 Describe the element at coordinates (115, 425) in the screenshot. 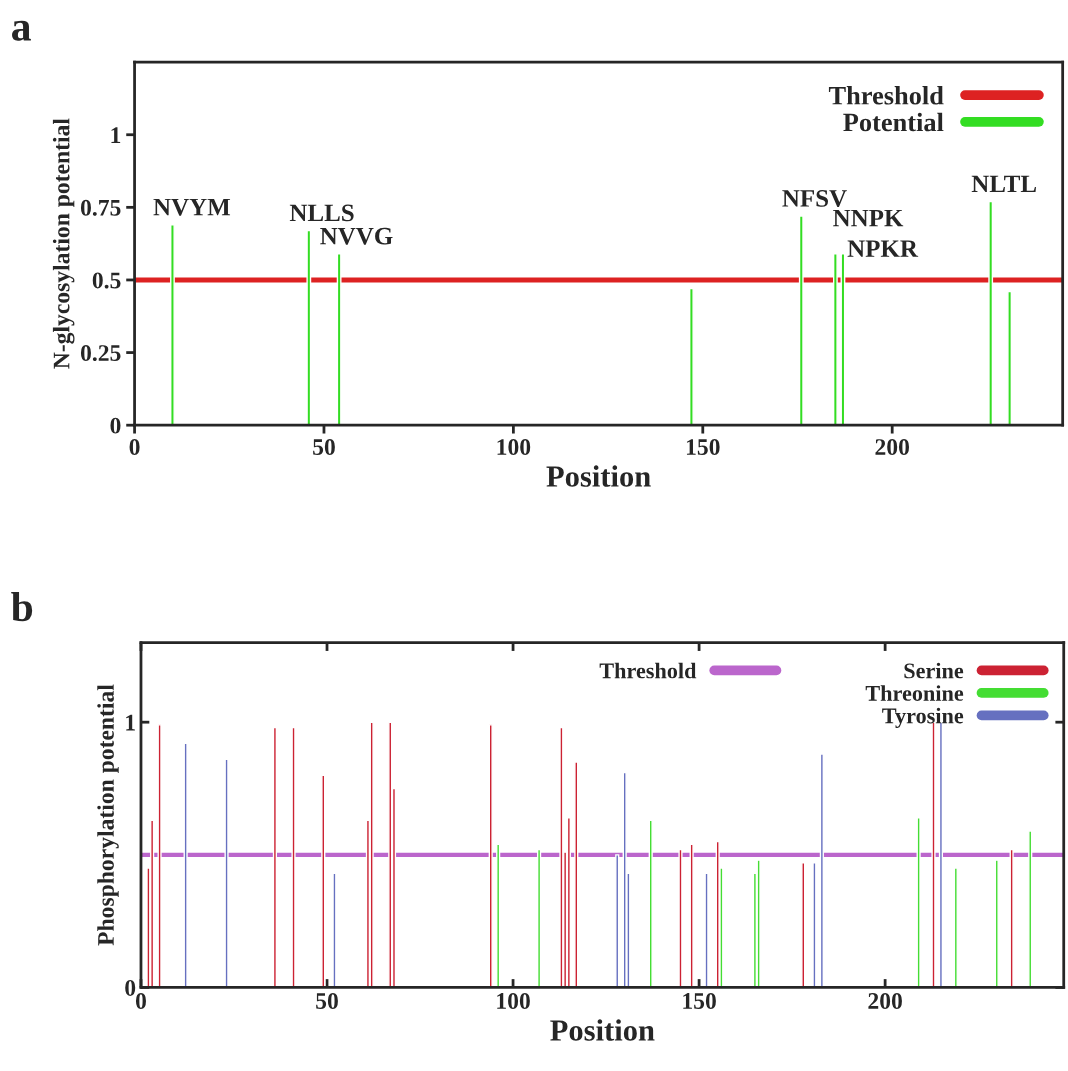

I see `y-tick-label: 0` at that location.